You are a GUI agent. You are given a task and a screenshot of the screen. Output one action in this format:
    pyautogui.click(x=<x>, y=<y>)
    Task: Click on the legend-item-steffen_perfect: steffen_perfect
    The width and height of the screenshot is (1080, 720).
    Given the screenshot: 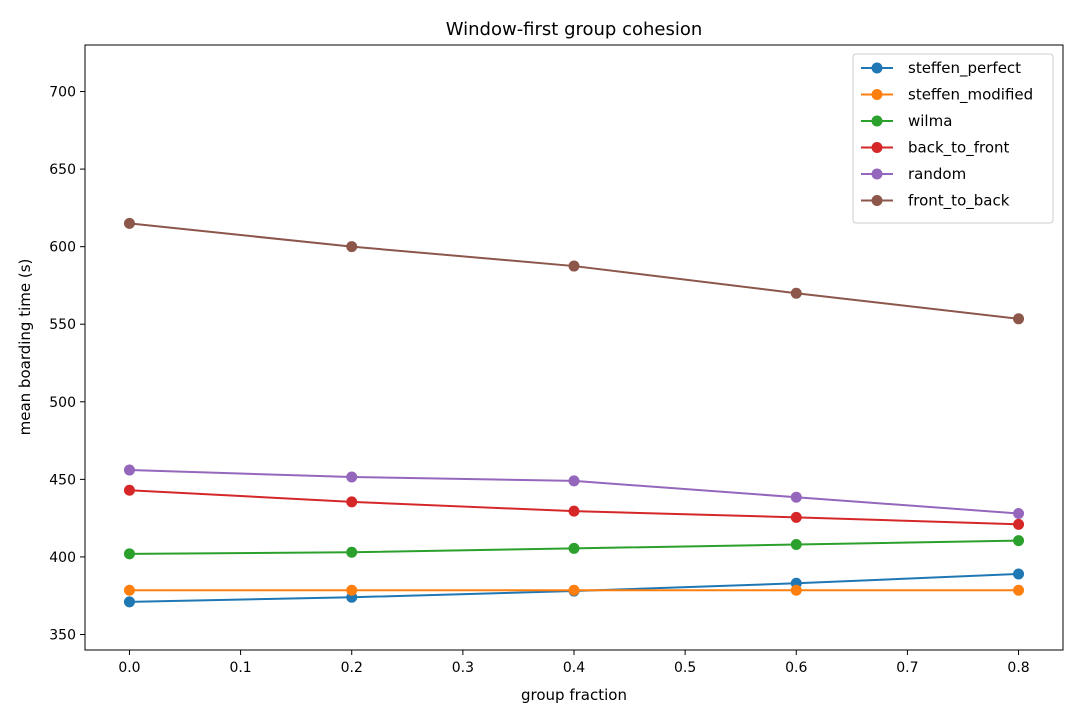 What is the action you would take?
    pyautogui.click(x=941, y=68)
    